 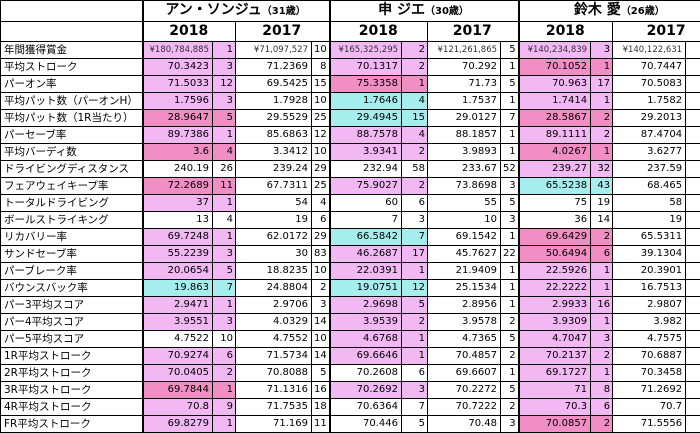 What do you see at coordinates (178, 186) in the screenshot?
I see `stat-value: 72.2689` at bounding box center [178, 186].